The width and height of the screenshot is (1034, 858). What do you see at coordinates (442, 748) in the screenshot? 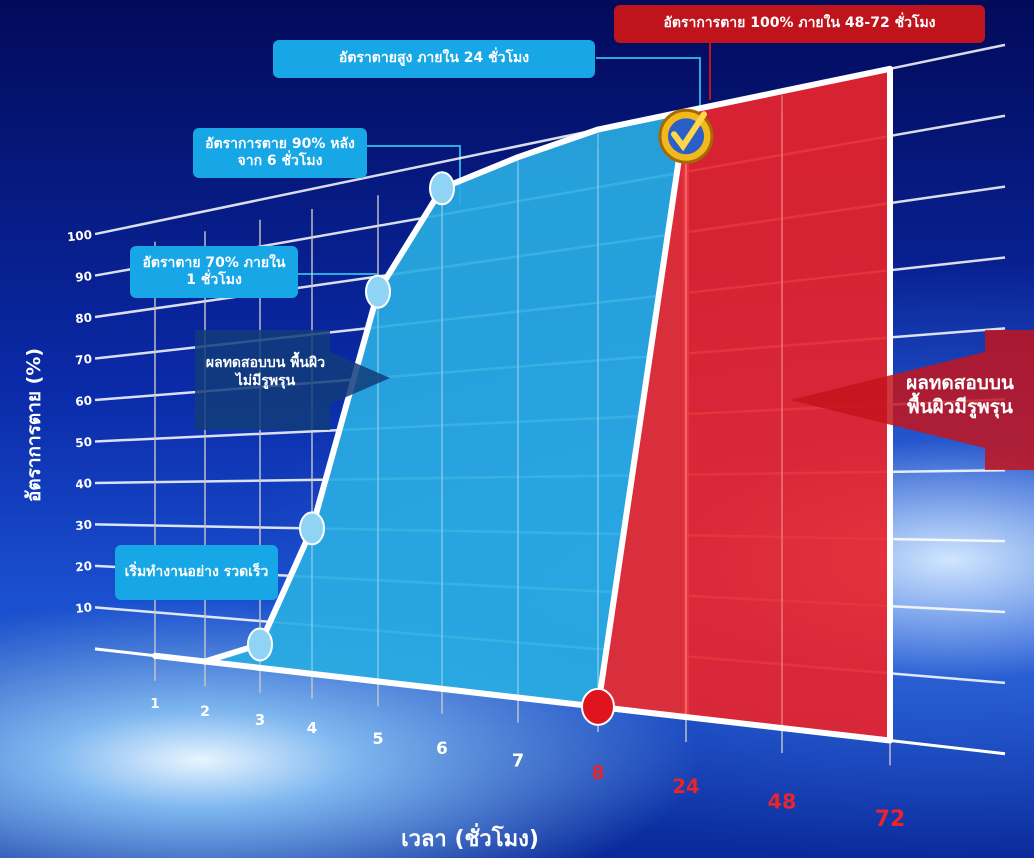
I see `x-tick-label: 6` at bounding box center [442, 748].